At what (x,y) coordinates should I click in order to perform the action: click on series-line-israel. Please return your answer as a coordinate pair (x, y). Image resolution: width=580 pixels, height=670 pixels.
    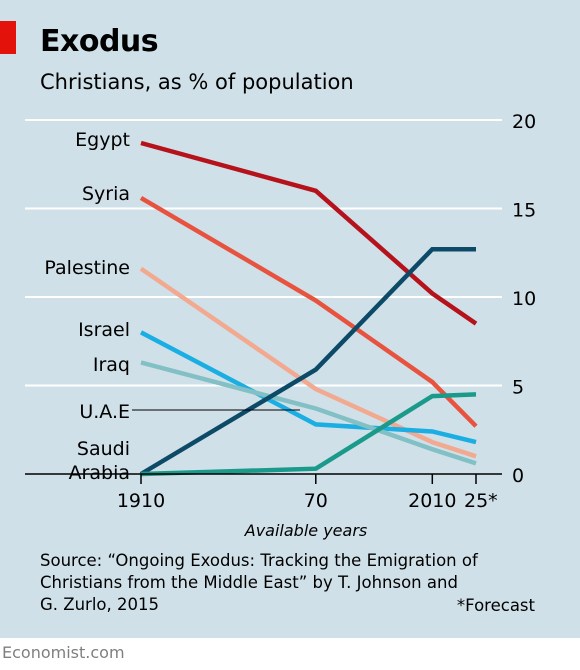
    Looking at the image, I should click on (308, 387).